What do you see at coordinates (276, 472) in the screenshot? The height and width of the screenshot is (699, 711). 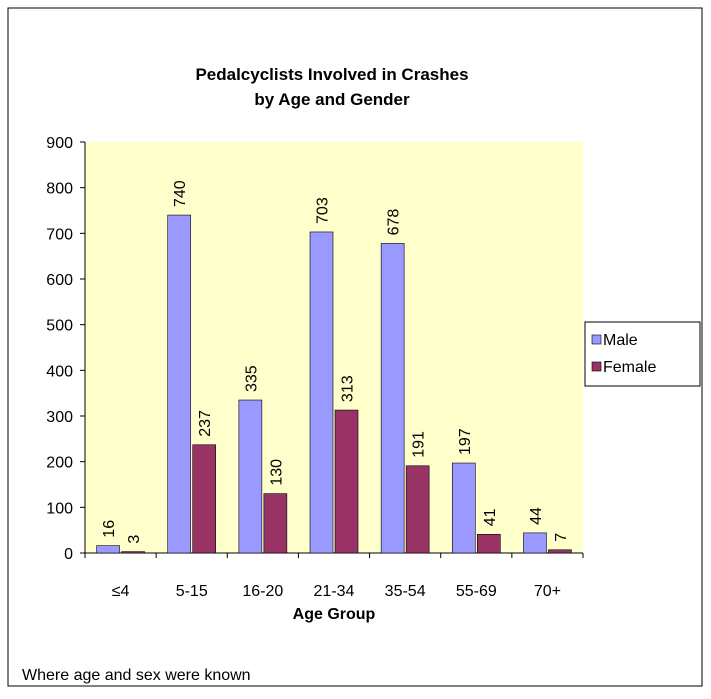 I see `data-label: 130` at bounding box center [276, 472].